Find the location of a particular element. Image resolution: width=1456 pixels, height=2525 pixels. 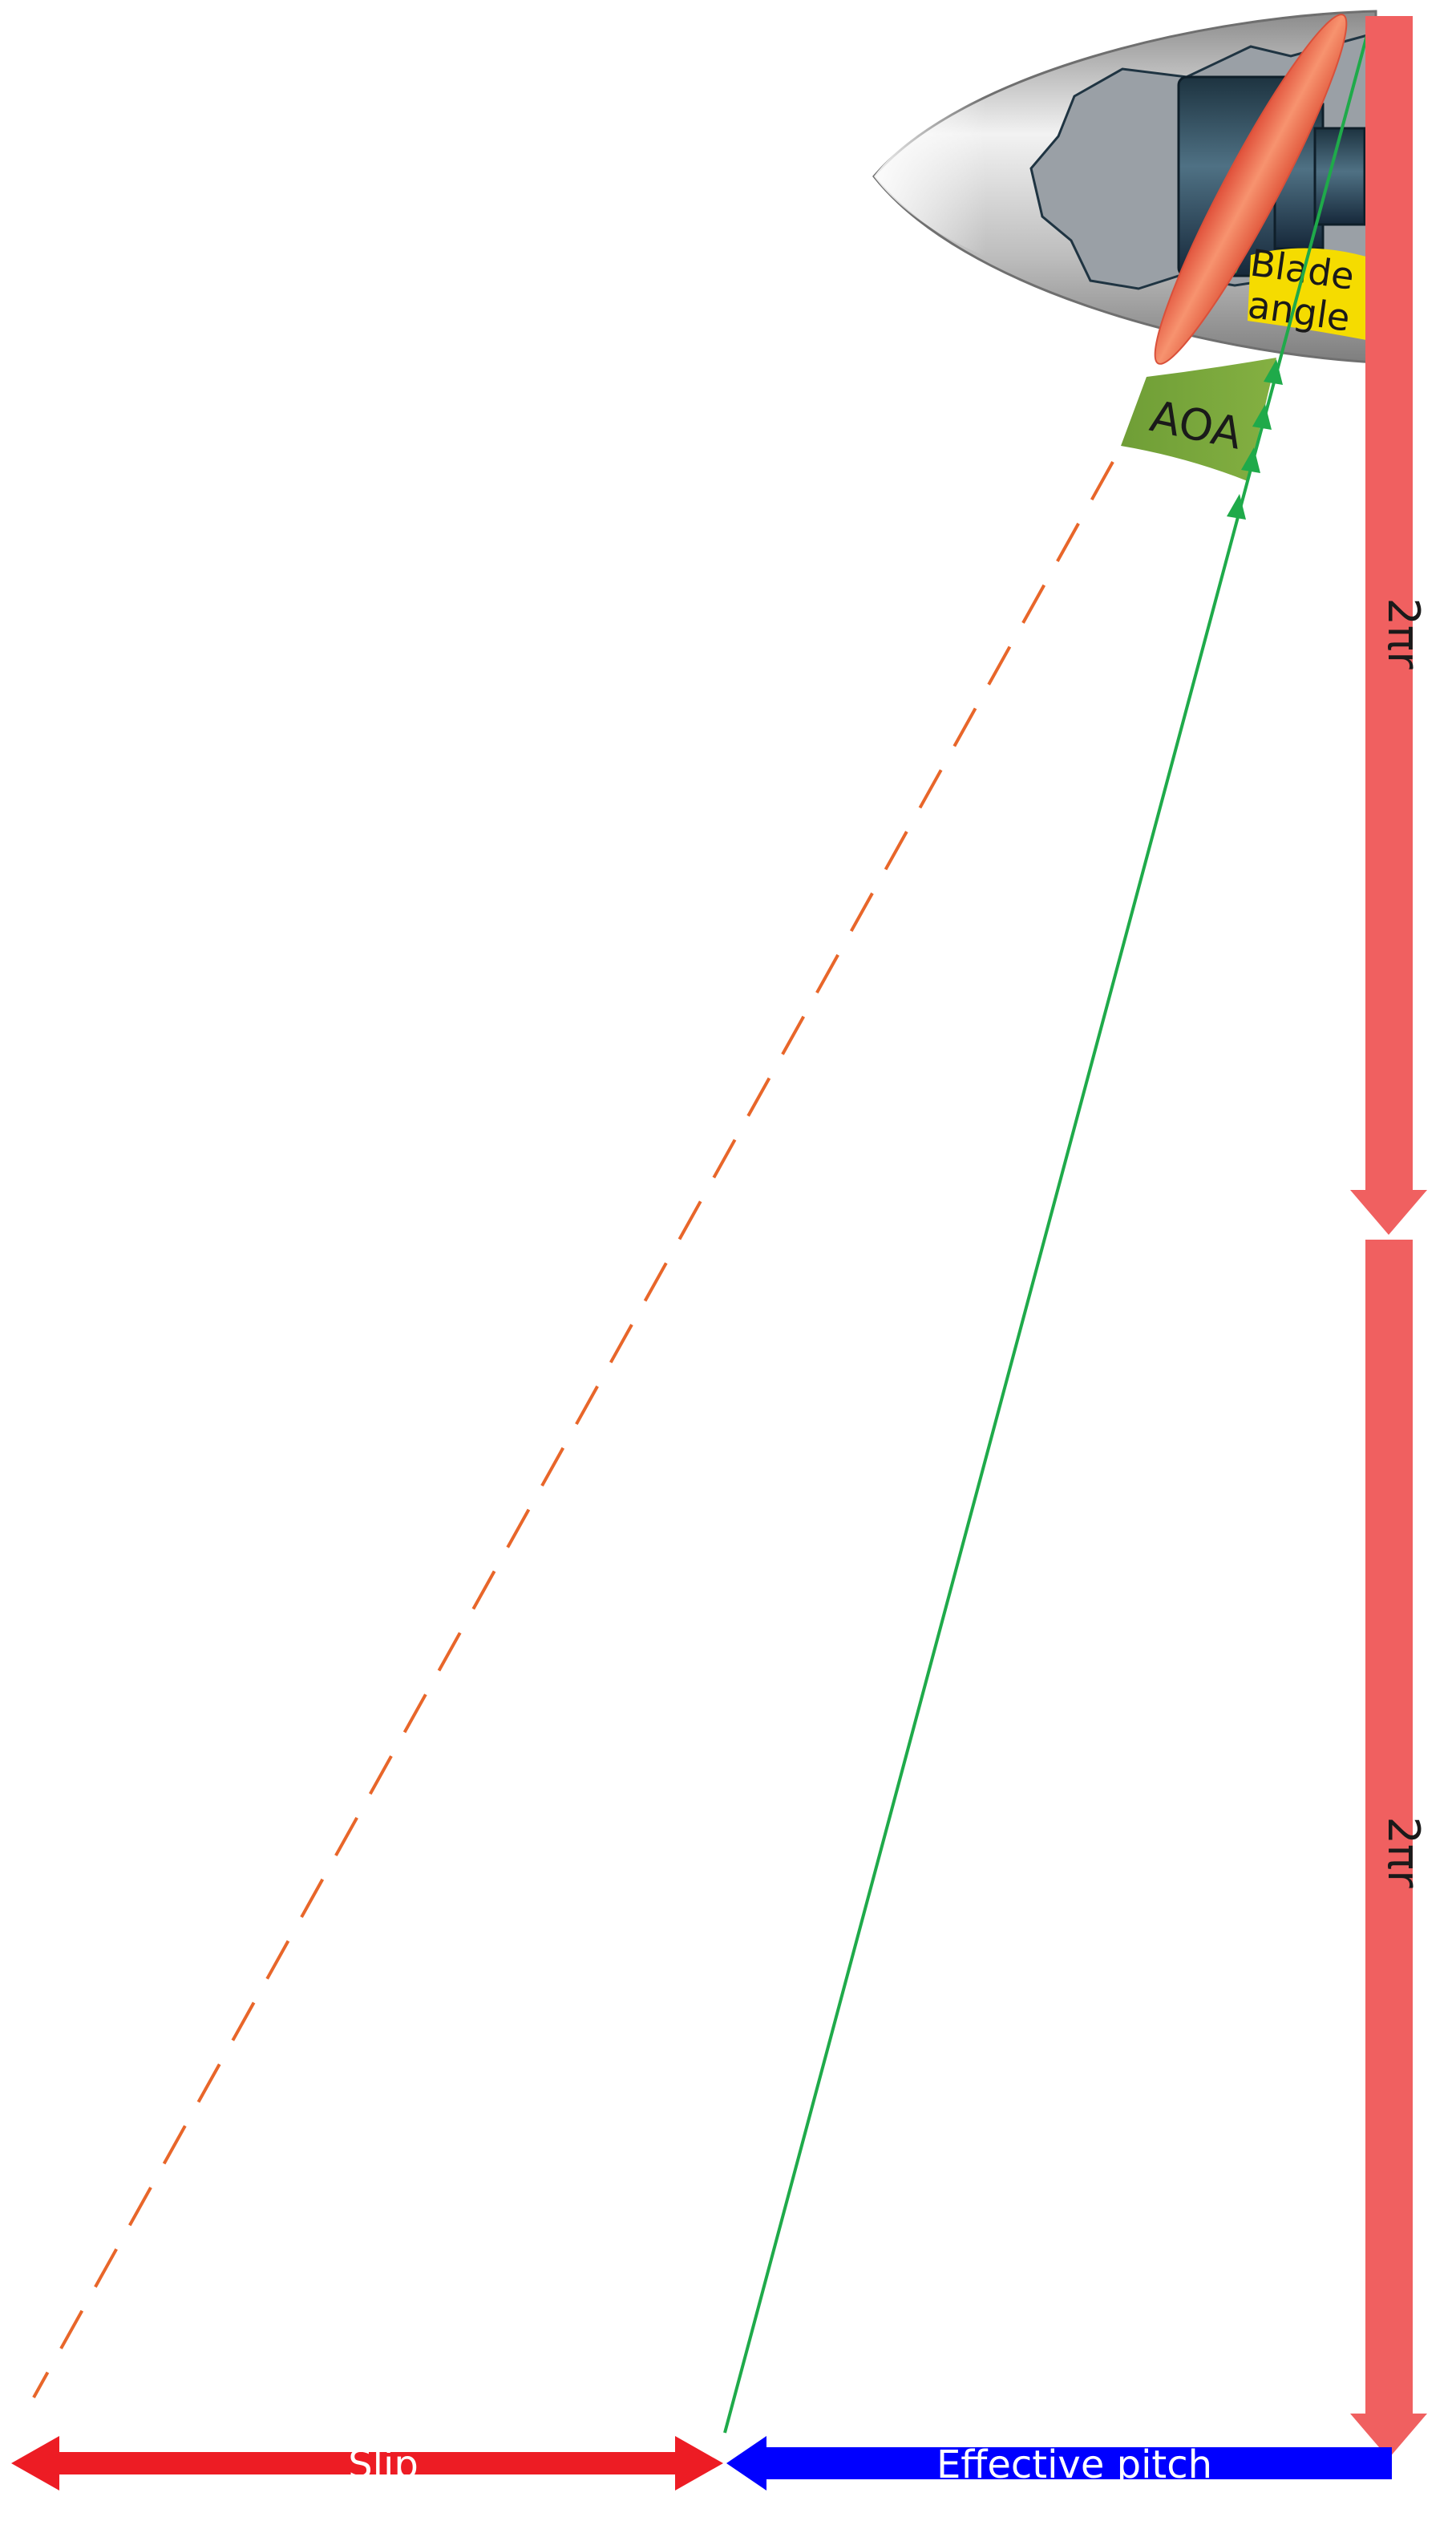

circumference-arrow-upper is located at coordinates (1388, 625).